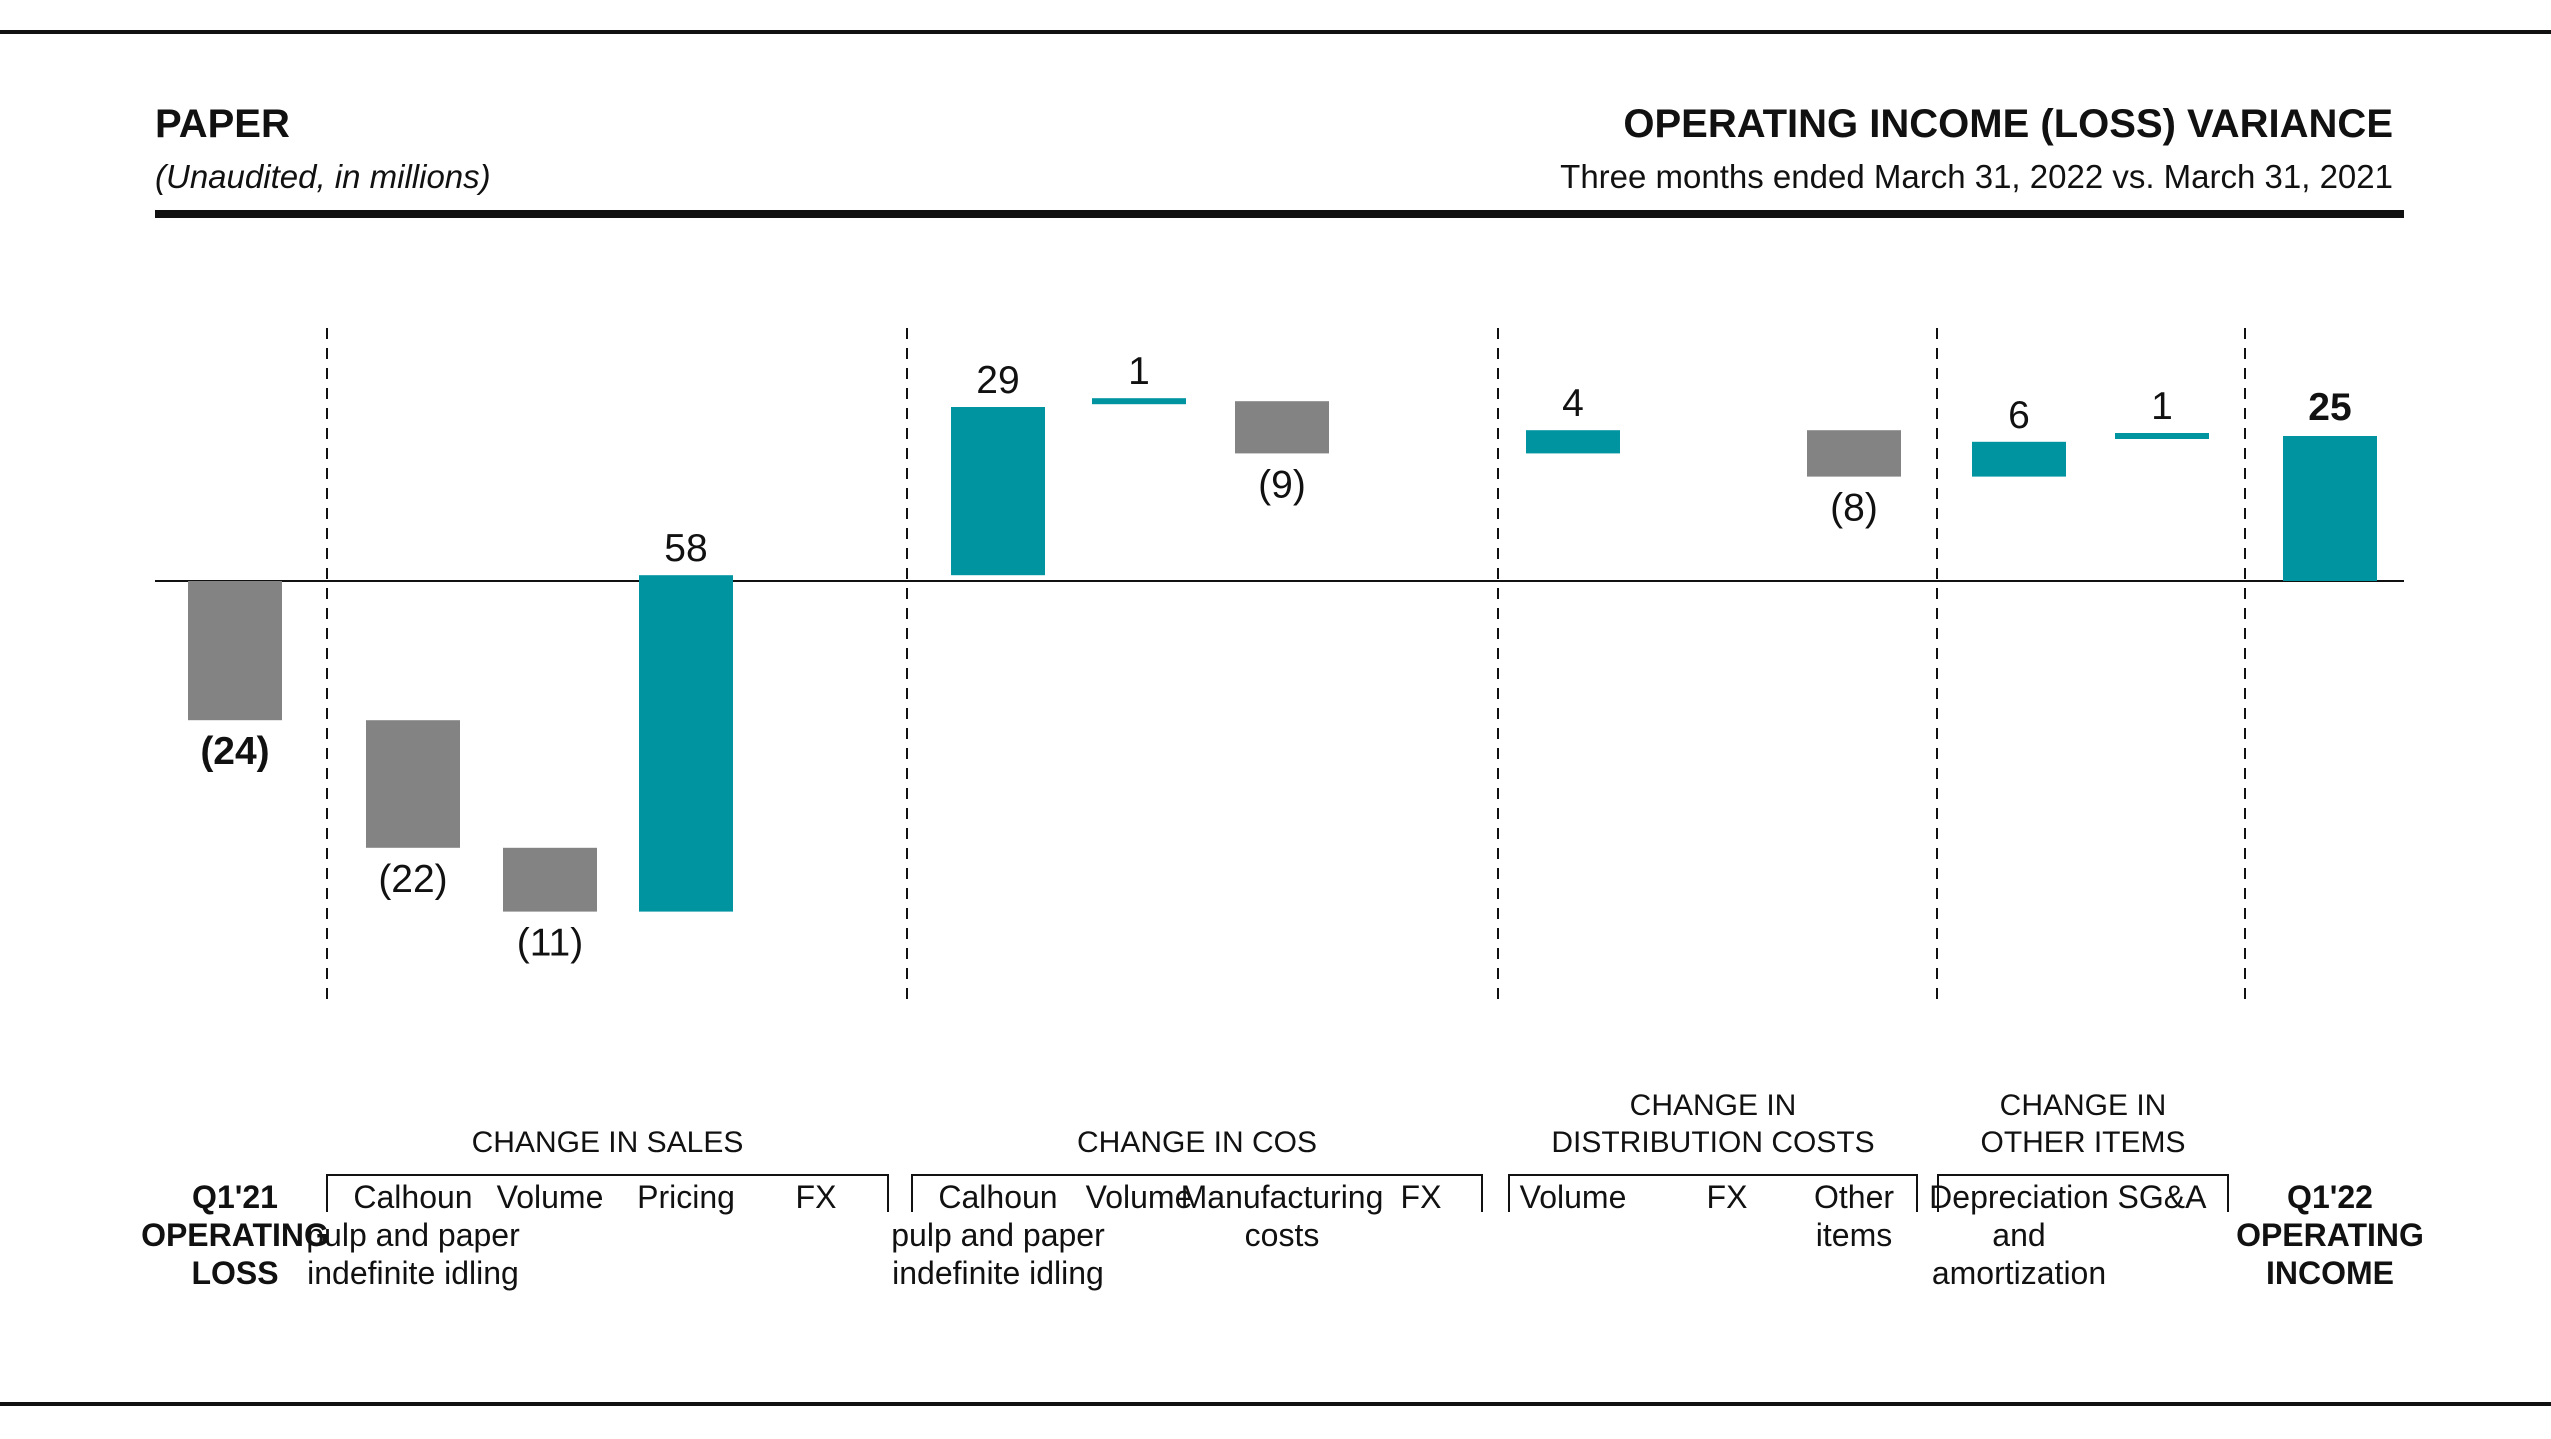  Describe the element at coordinates (2163, 1197) in the screenshot. I see `category-label-step: SG&A` at that location.